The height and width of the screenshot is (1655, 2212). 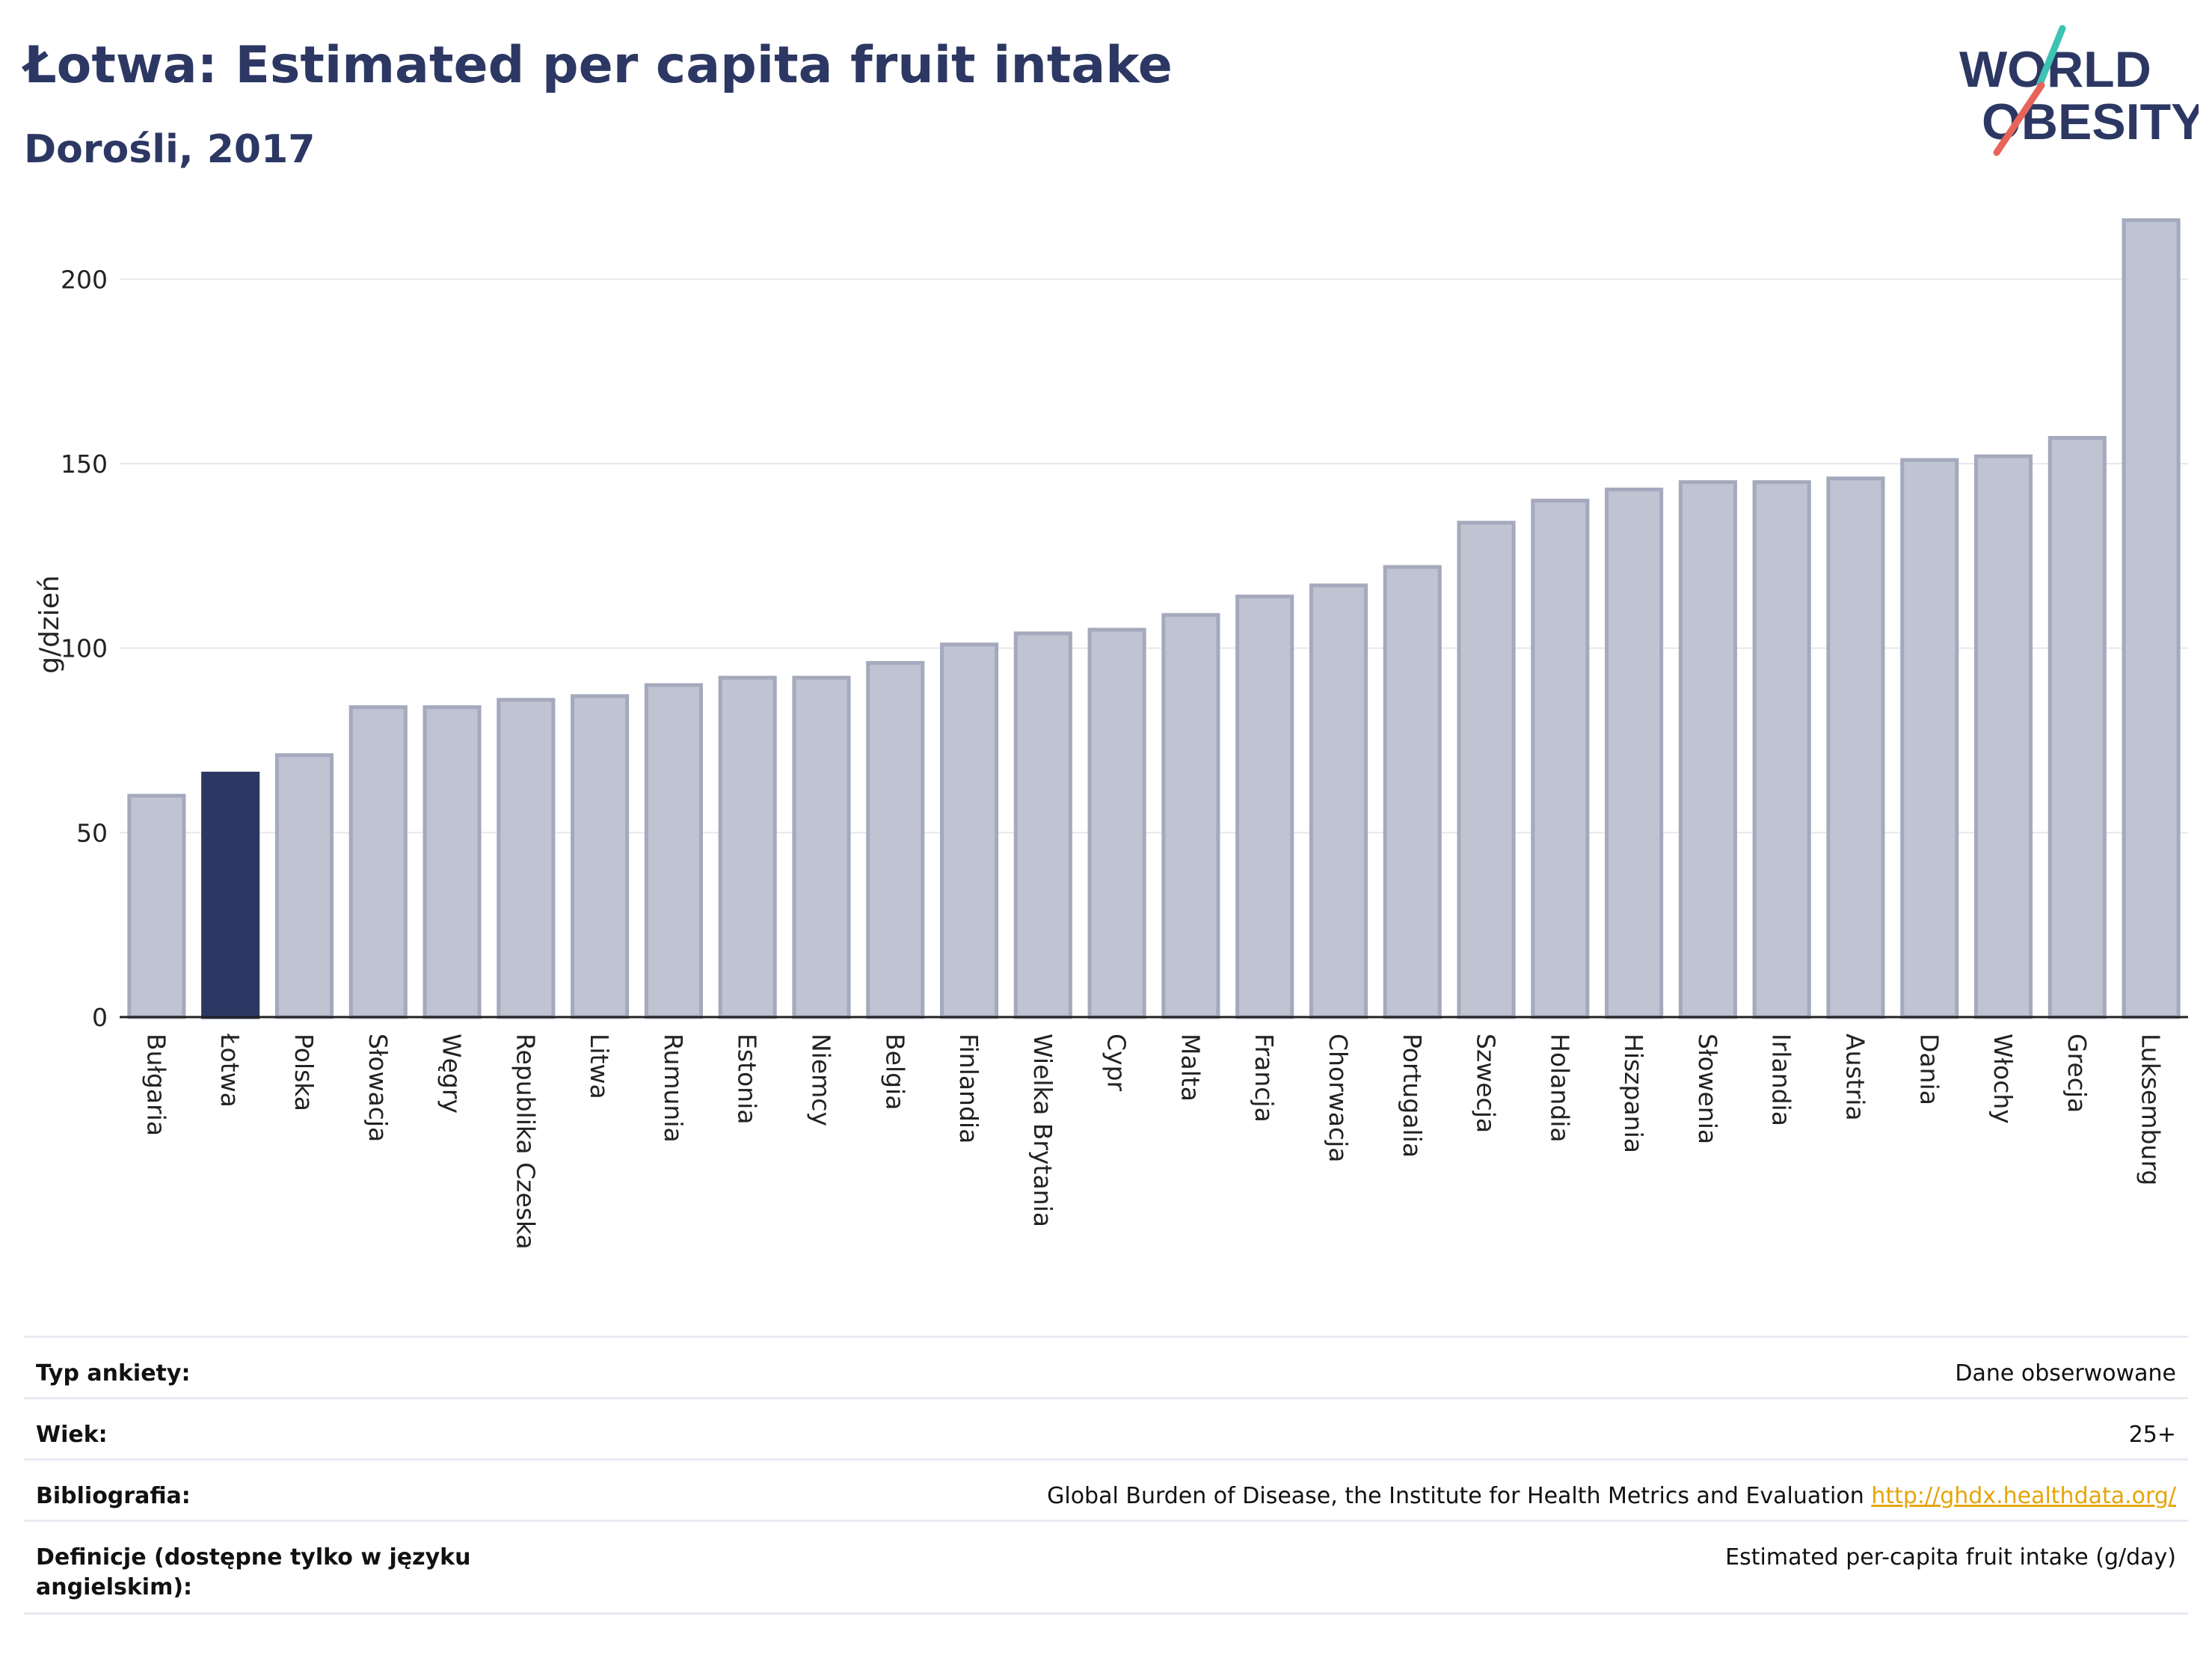 I want to click on x-tick-label: Holandia, so click(x=1559, y=1088).